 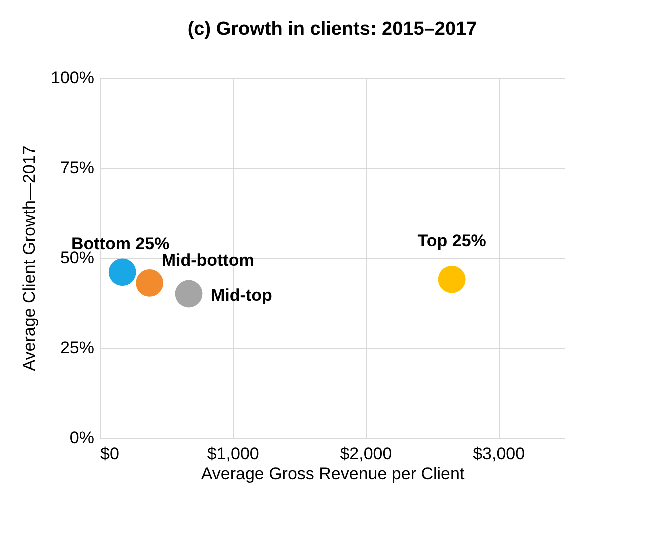 I want to click on chart-title: (c) Growth in clients: 2015–2017, so click(x=333, y=29).